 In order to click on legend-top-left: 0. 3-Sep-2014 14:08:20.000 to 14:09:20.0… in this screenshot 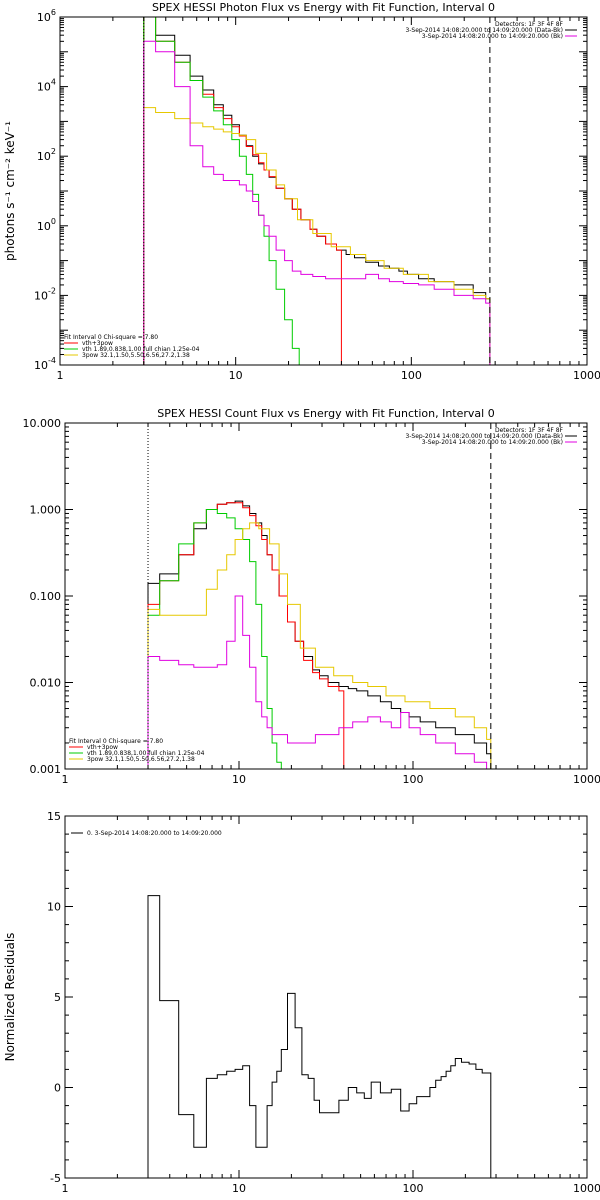, I will do `click(146, 833)`.